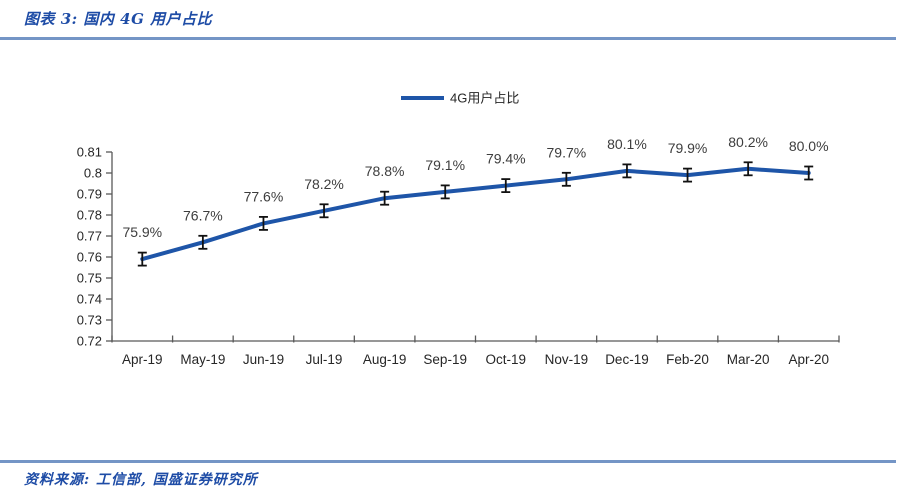 This screenshot has width=917, height=499. I want to click on data-point-label: 79.4%, so click(506, 159).